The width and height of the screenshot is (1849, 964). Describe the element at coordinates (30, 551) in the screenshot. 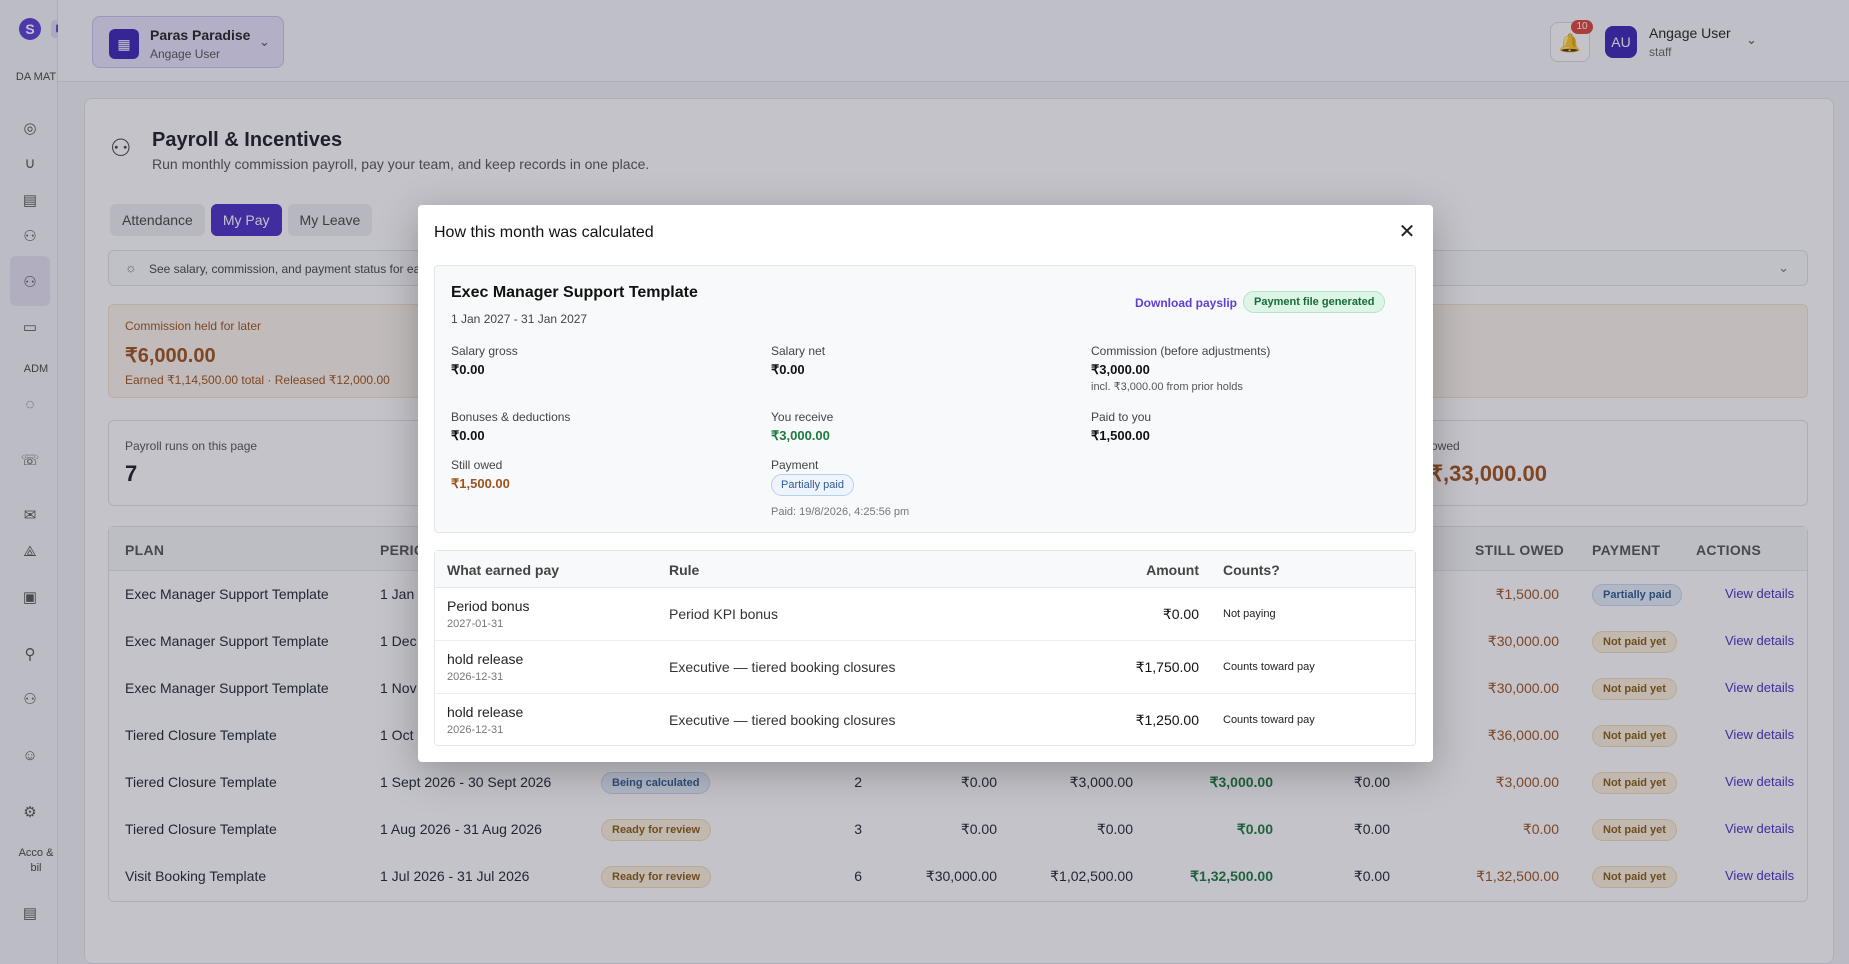

I see `network-icon: ⟁` at that location.